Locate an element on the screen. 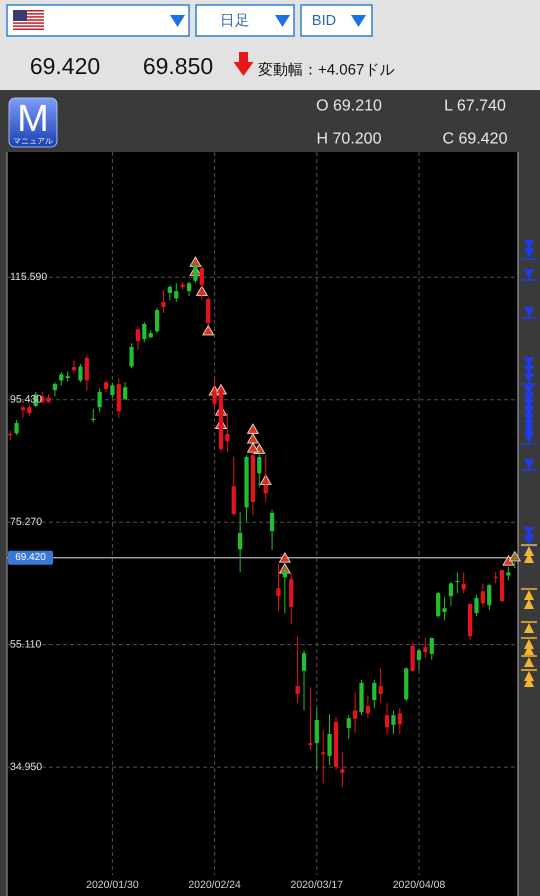 This screenshot has width=540, height=896. x-tick-label: 2020/03/17 is located at coordinates (317, 885).